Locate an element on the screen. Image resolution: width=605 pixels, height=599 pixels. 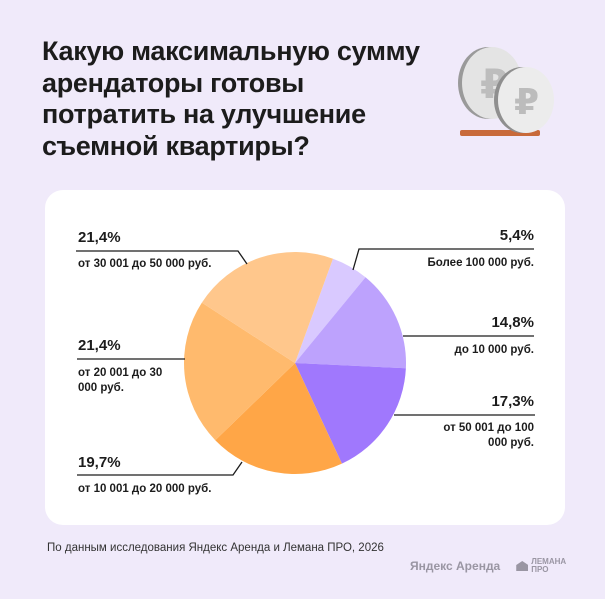
category-label: от 50 001 до 100 000 руб. is located at coordinates (488, 435).